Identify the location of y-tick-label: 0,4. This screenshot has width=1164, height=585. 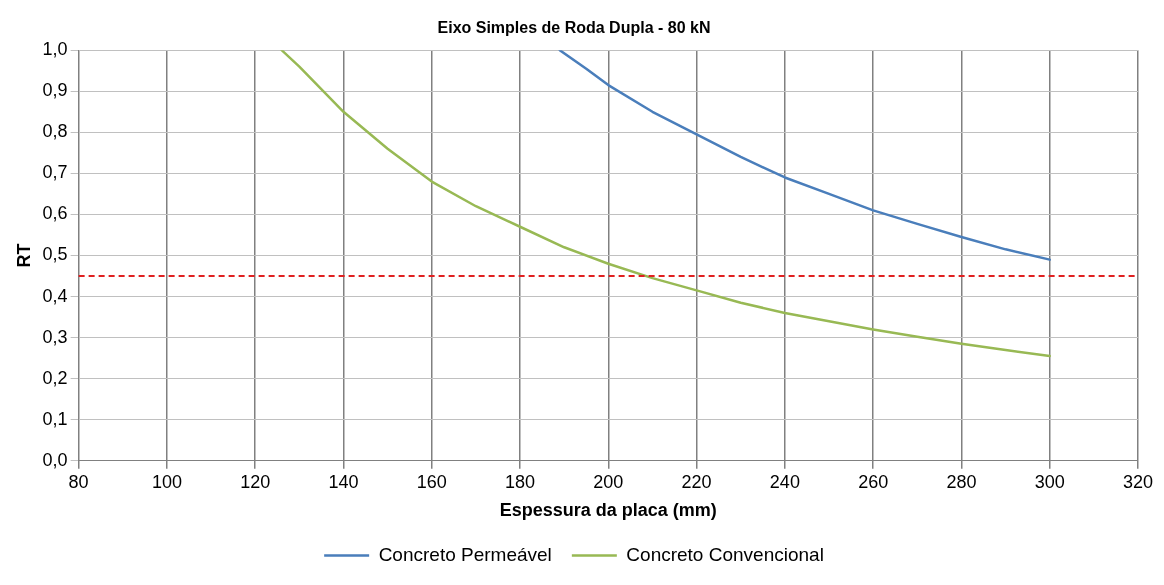
(55, 295).